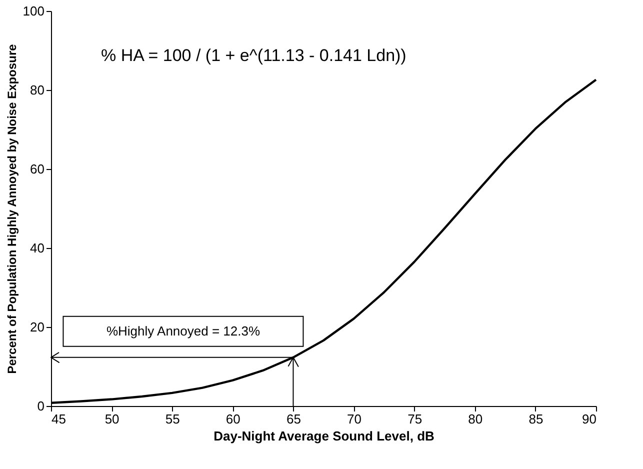 Image resolution: width=643 pixels, height=469 pixels. Describe the element at coordinates (172, 419) in the screenshot. I see `x-tick-label: 55` at that location.